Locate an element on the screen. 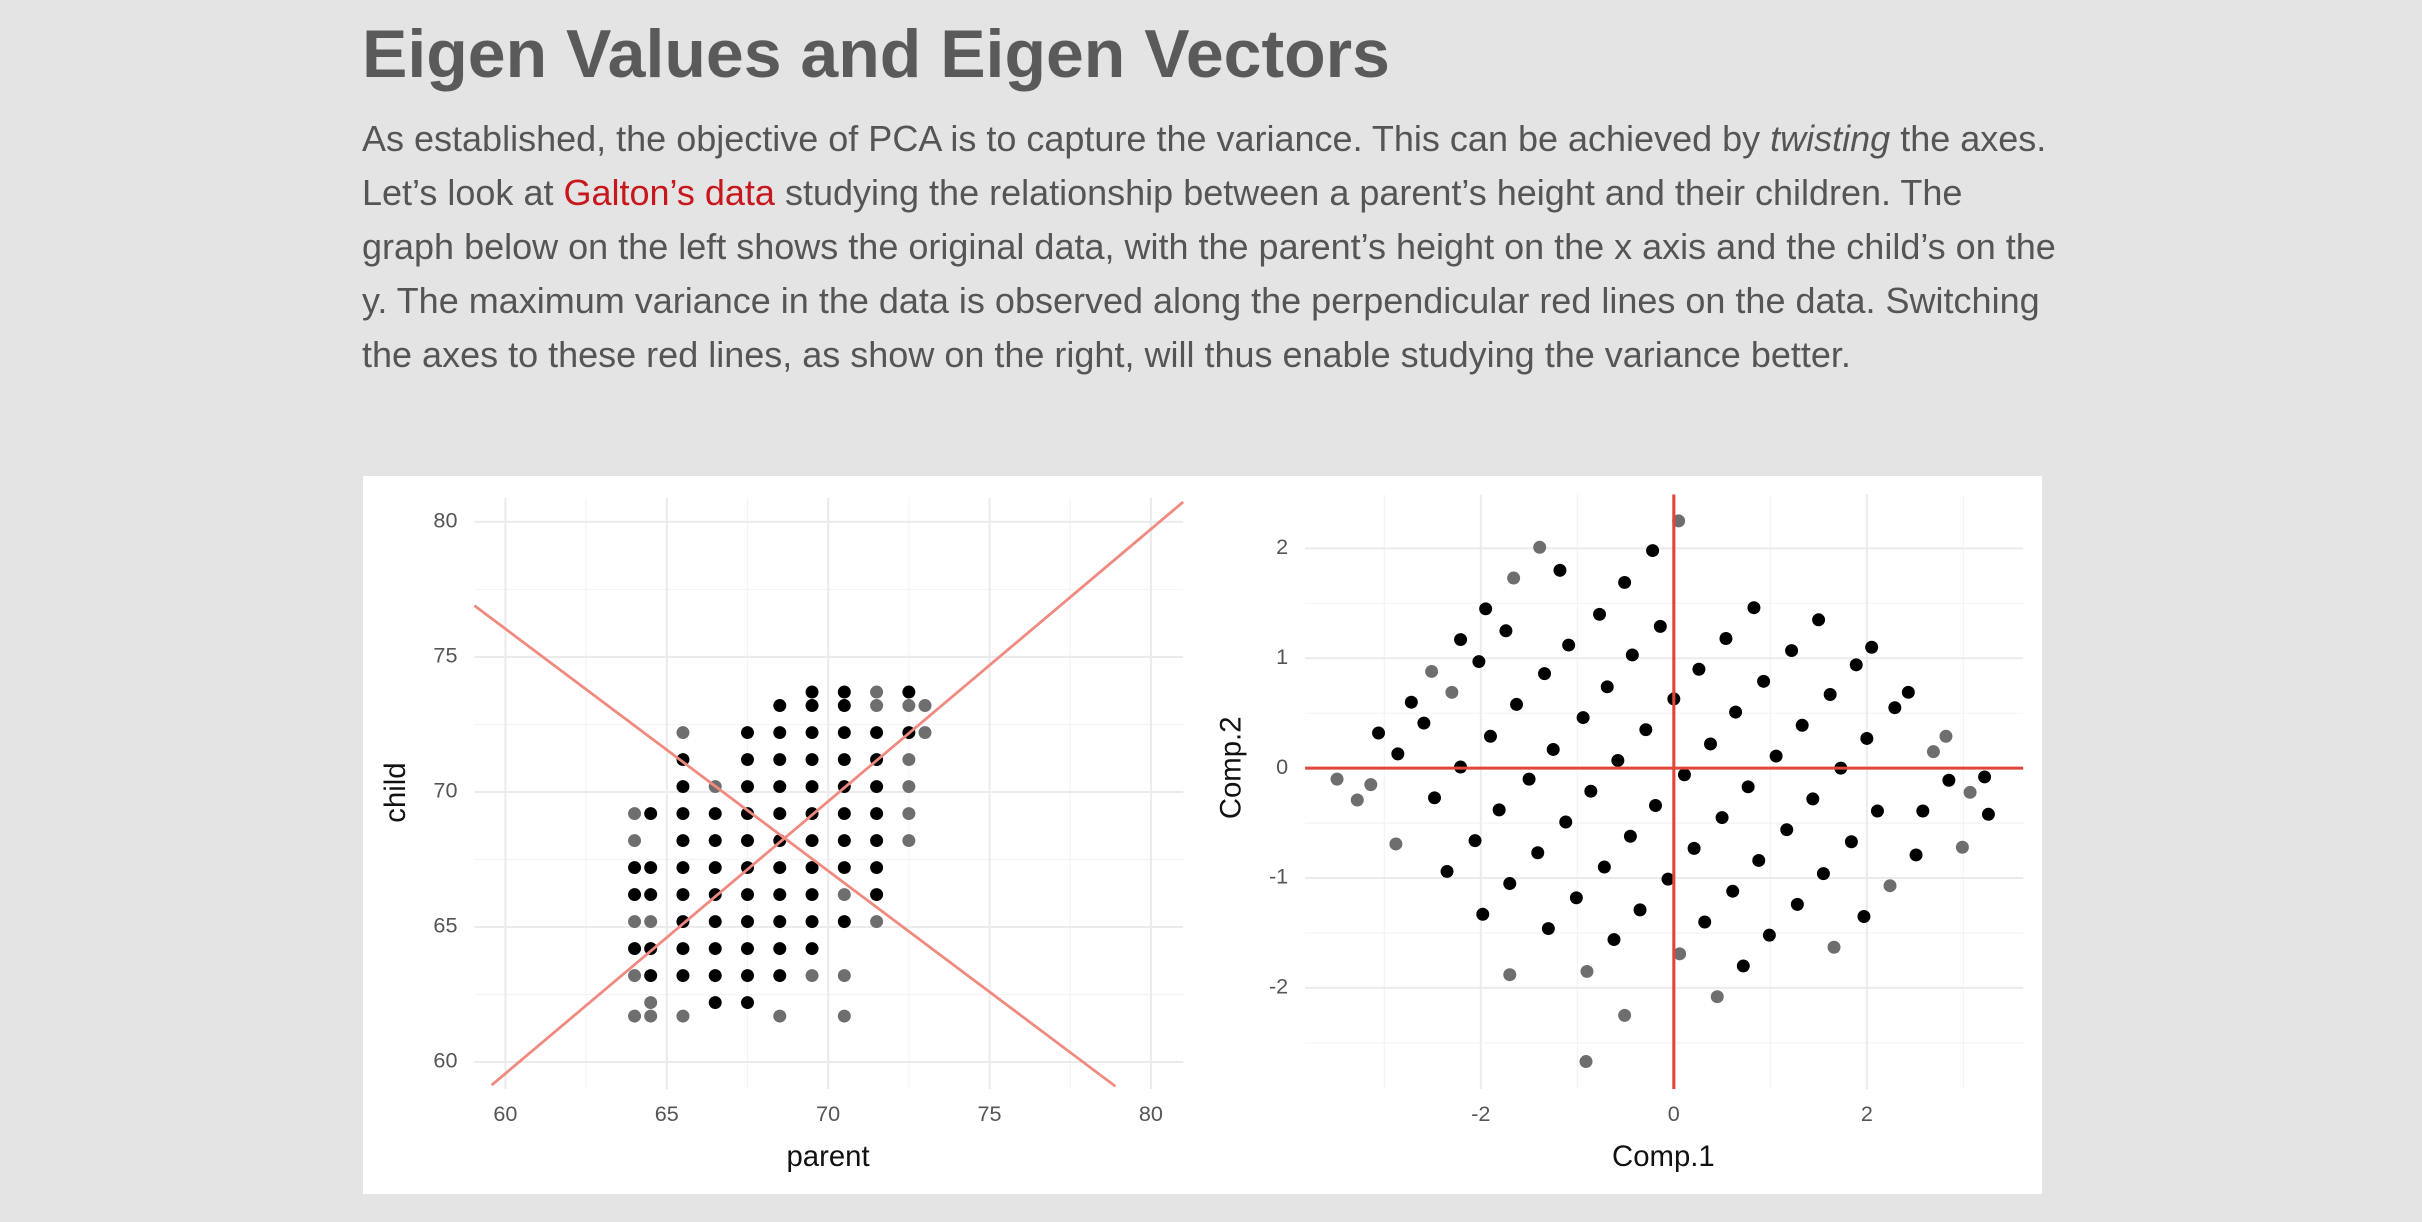 Image resolution: width=2422 pixels, height=1222 pixels. y-tick-label: 70 is located at coordinates (445, 790).